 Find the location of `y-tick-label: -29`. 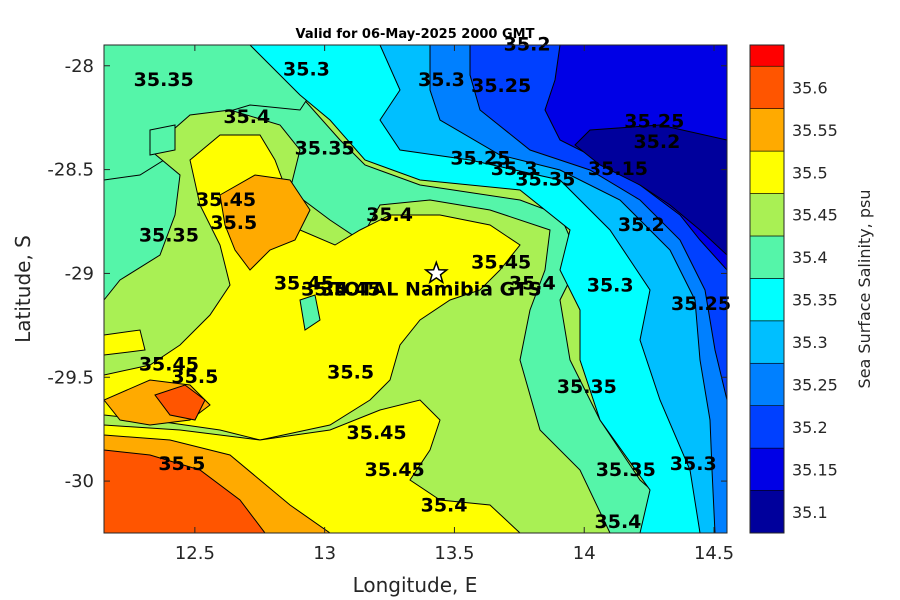

y-tick-label: -29 is located at coordinates (79, 273).